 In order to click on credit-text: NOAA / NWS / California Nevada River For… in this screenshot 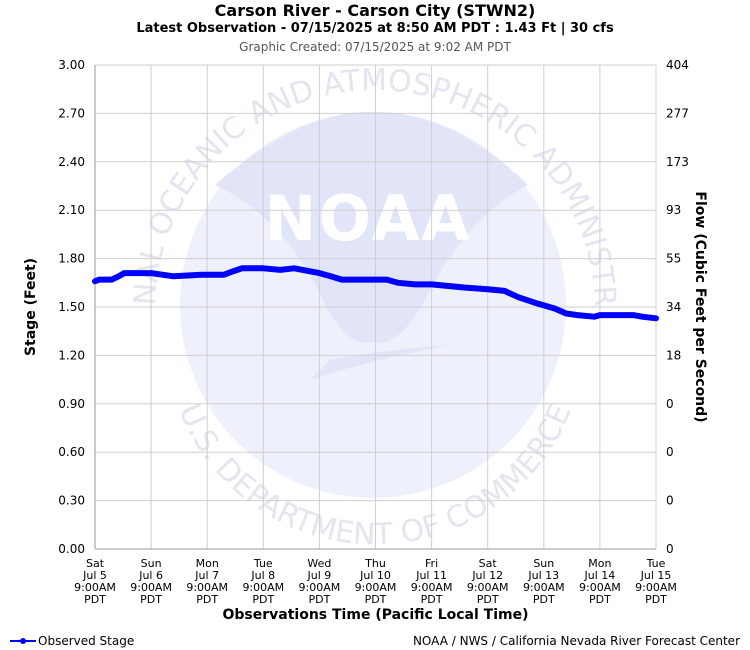, I will do `click(576, 641)`.